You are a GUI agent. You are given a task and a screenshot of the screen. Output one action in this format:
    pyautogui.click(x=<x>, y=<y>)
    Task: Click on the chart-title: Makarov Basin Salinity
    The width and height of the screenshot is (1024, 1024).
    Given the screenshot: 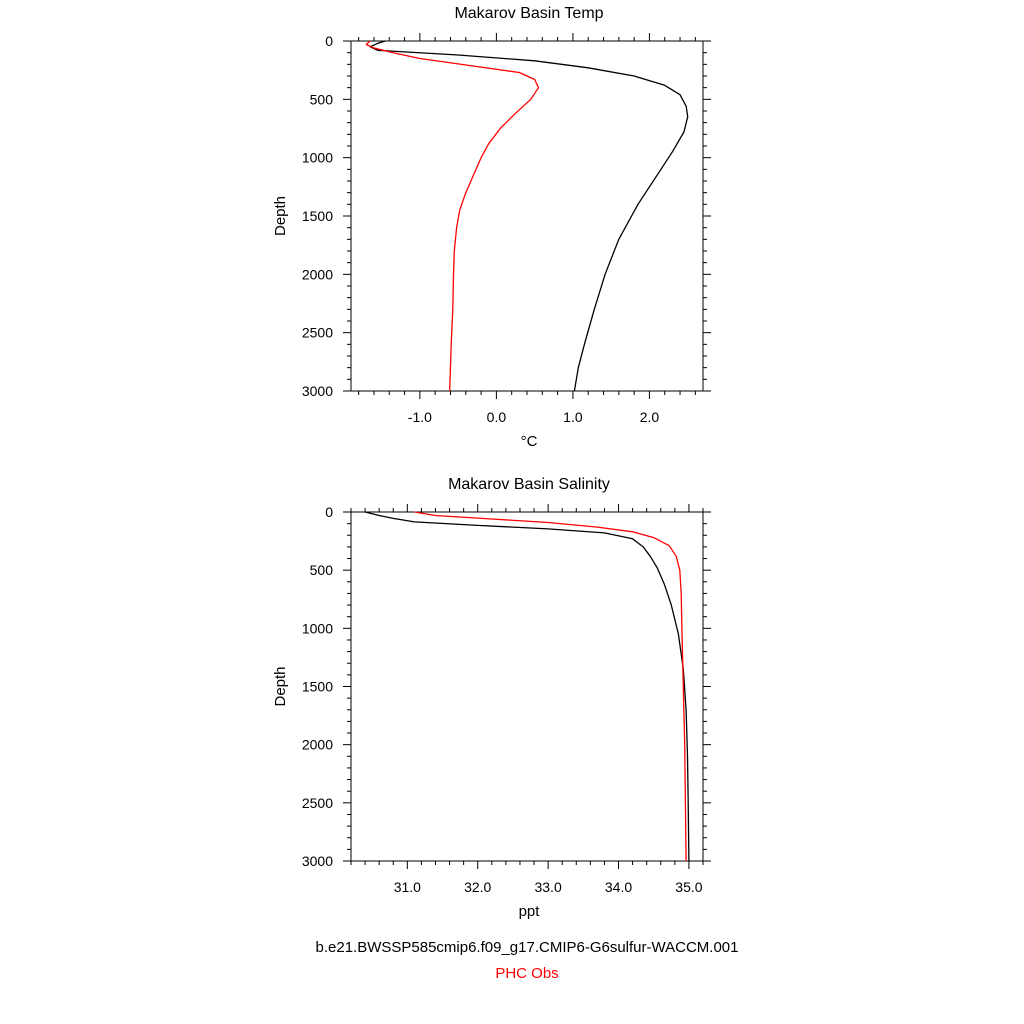 What is the action you would take?
    pyautogui.click(x=529, y=484)
    